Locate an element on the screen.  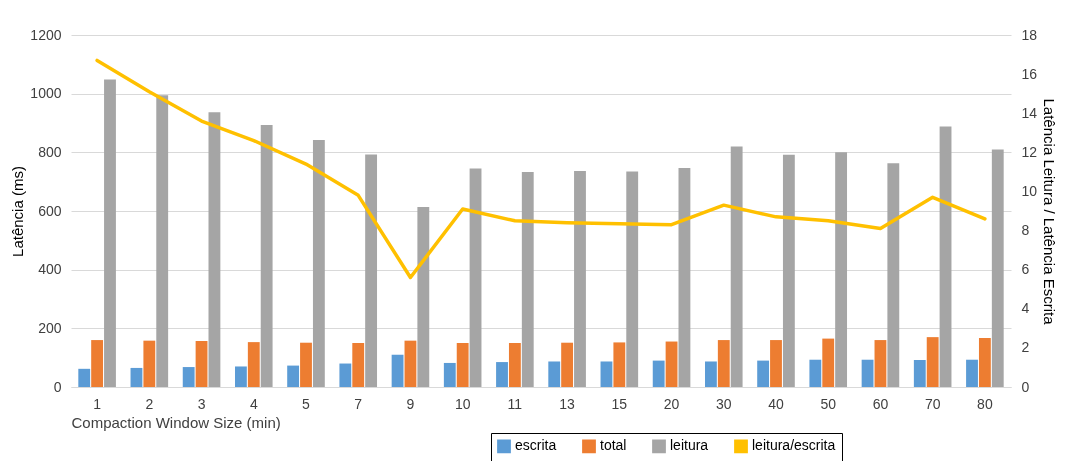
y-tick-label: 1200 is located at coordinates (46, 34).